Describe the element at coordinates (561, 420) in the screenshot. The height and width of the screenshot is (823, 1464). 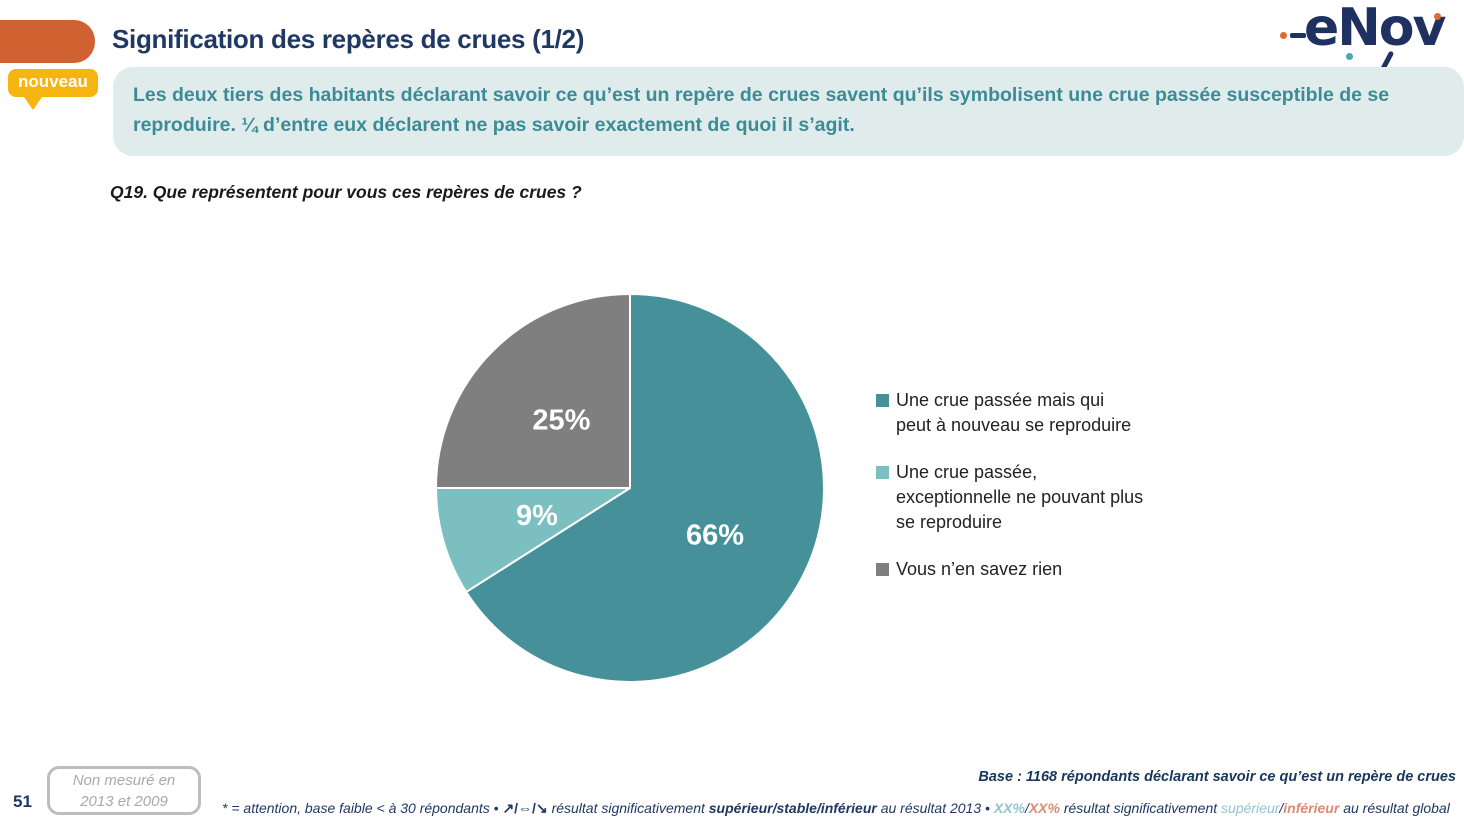
I see `pie-data-label: 25%` at that location.